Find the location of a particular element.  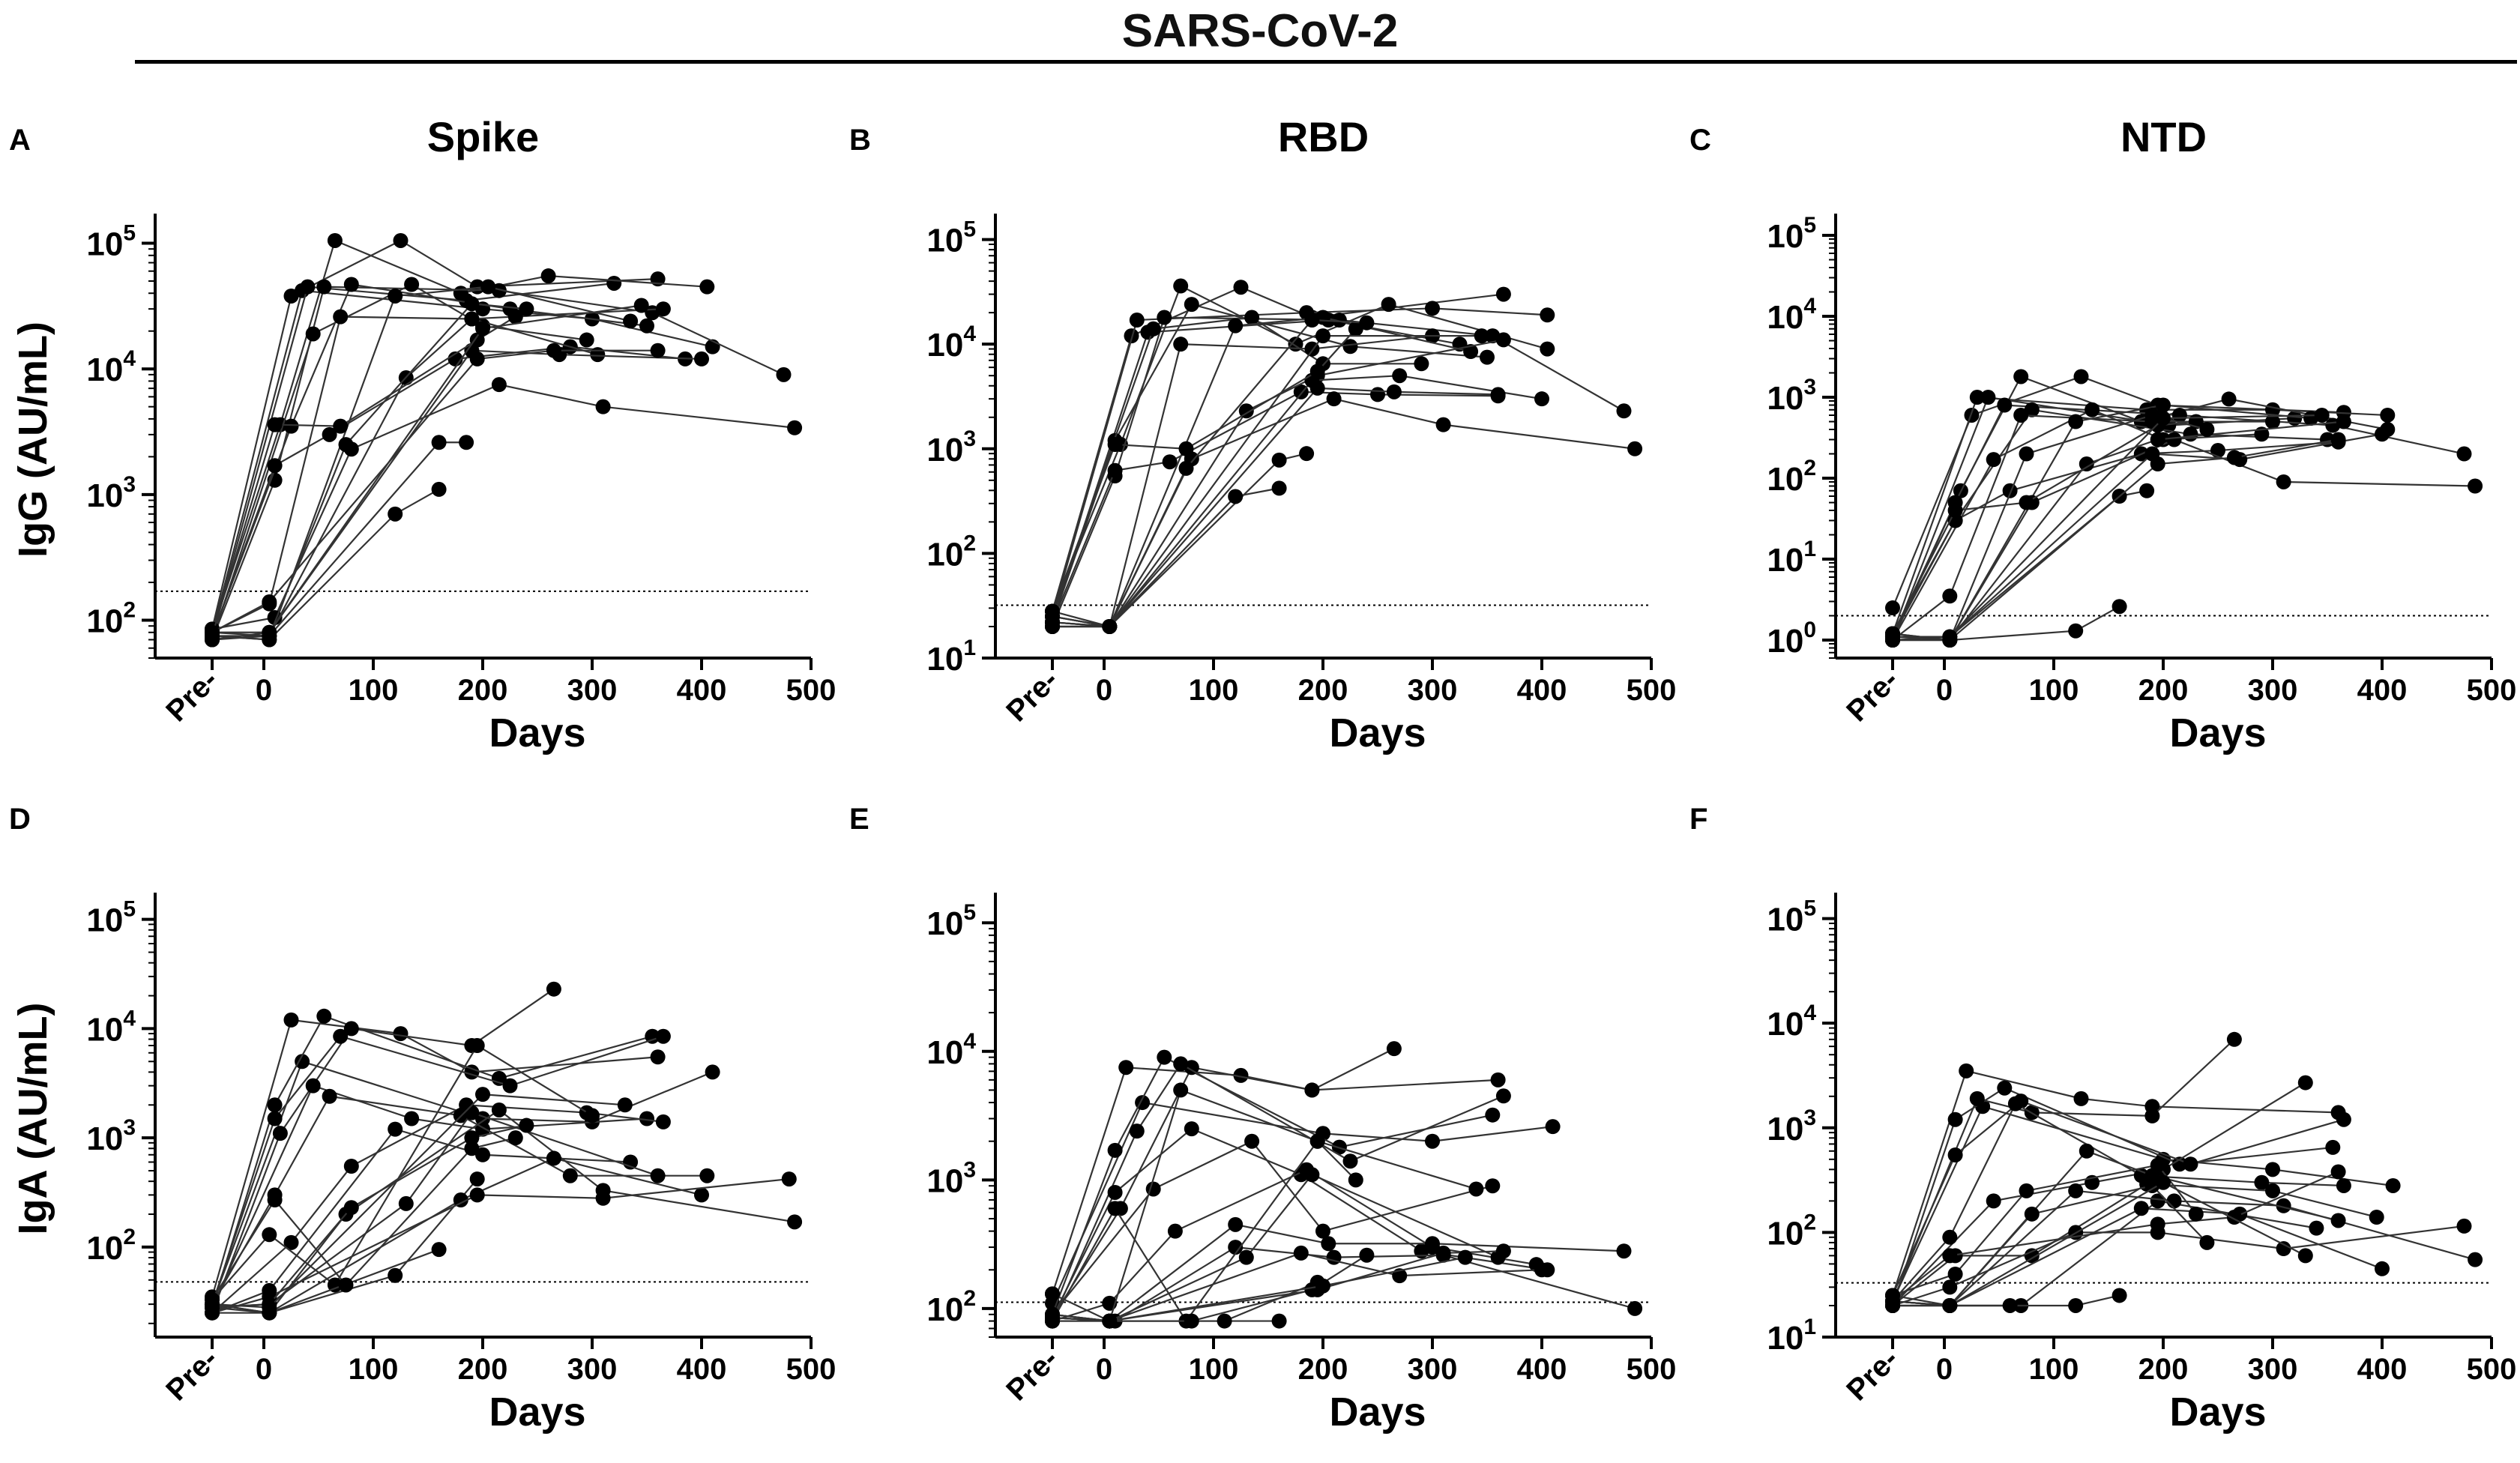

y-axis-label: IgG (AU/mL) is located at coordinates (32, 440).